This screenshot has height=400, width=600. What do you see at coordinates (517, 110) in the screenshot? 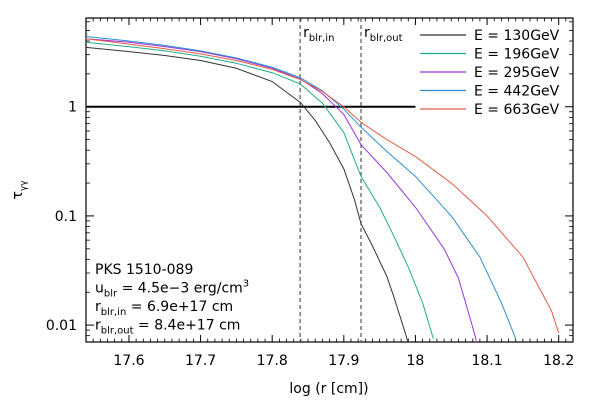
I see `legend-label: E = 663GeV` at bounding box center [517, 110].